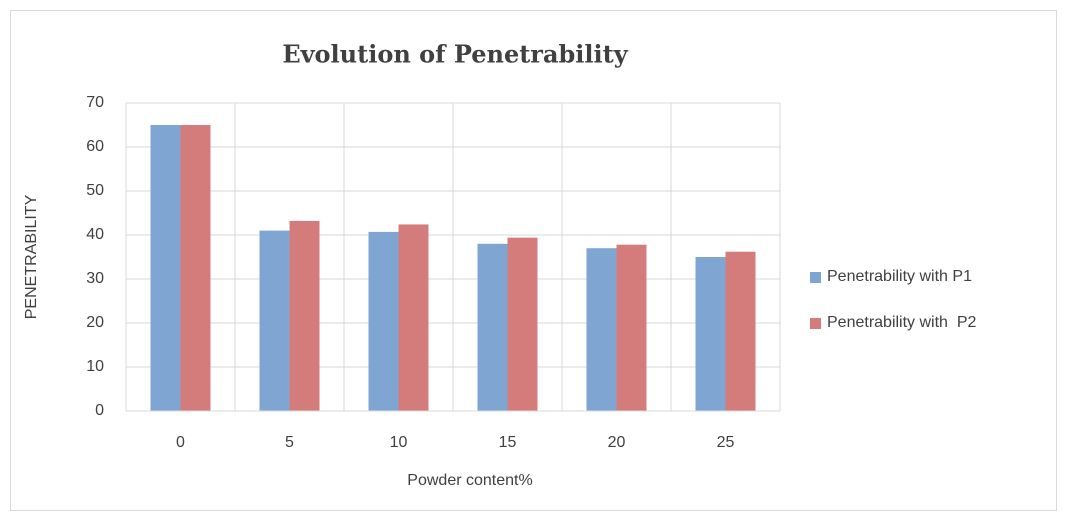  Describe the element at coordinates (95, 322) in the screenshot. I see `y-tick-label: 20` at that location.